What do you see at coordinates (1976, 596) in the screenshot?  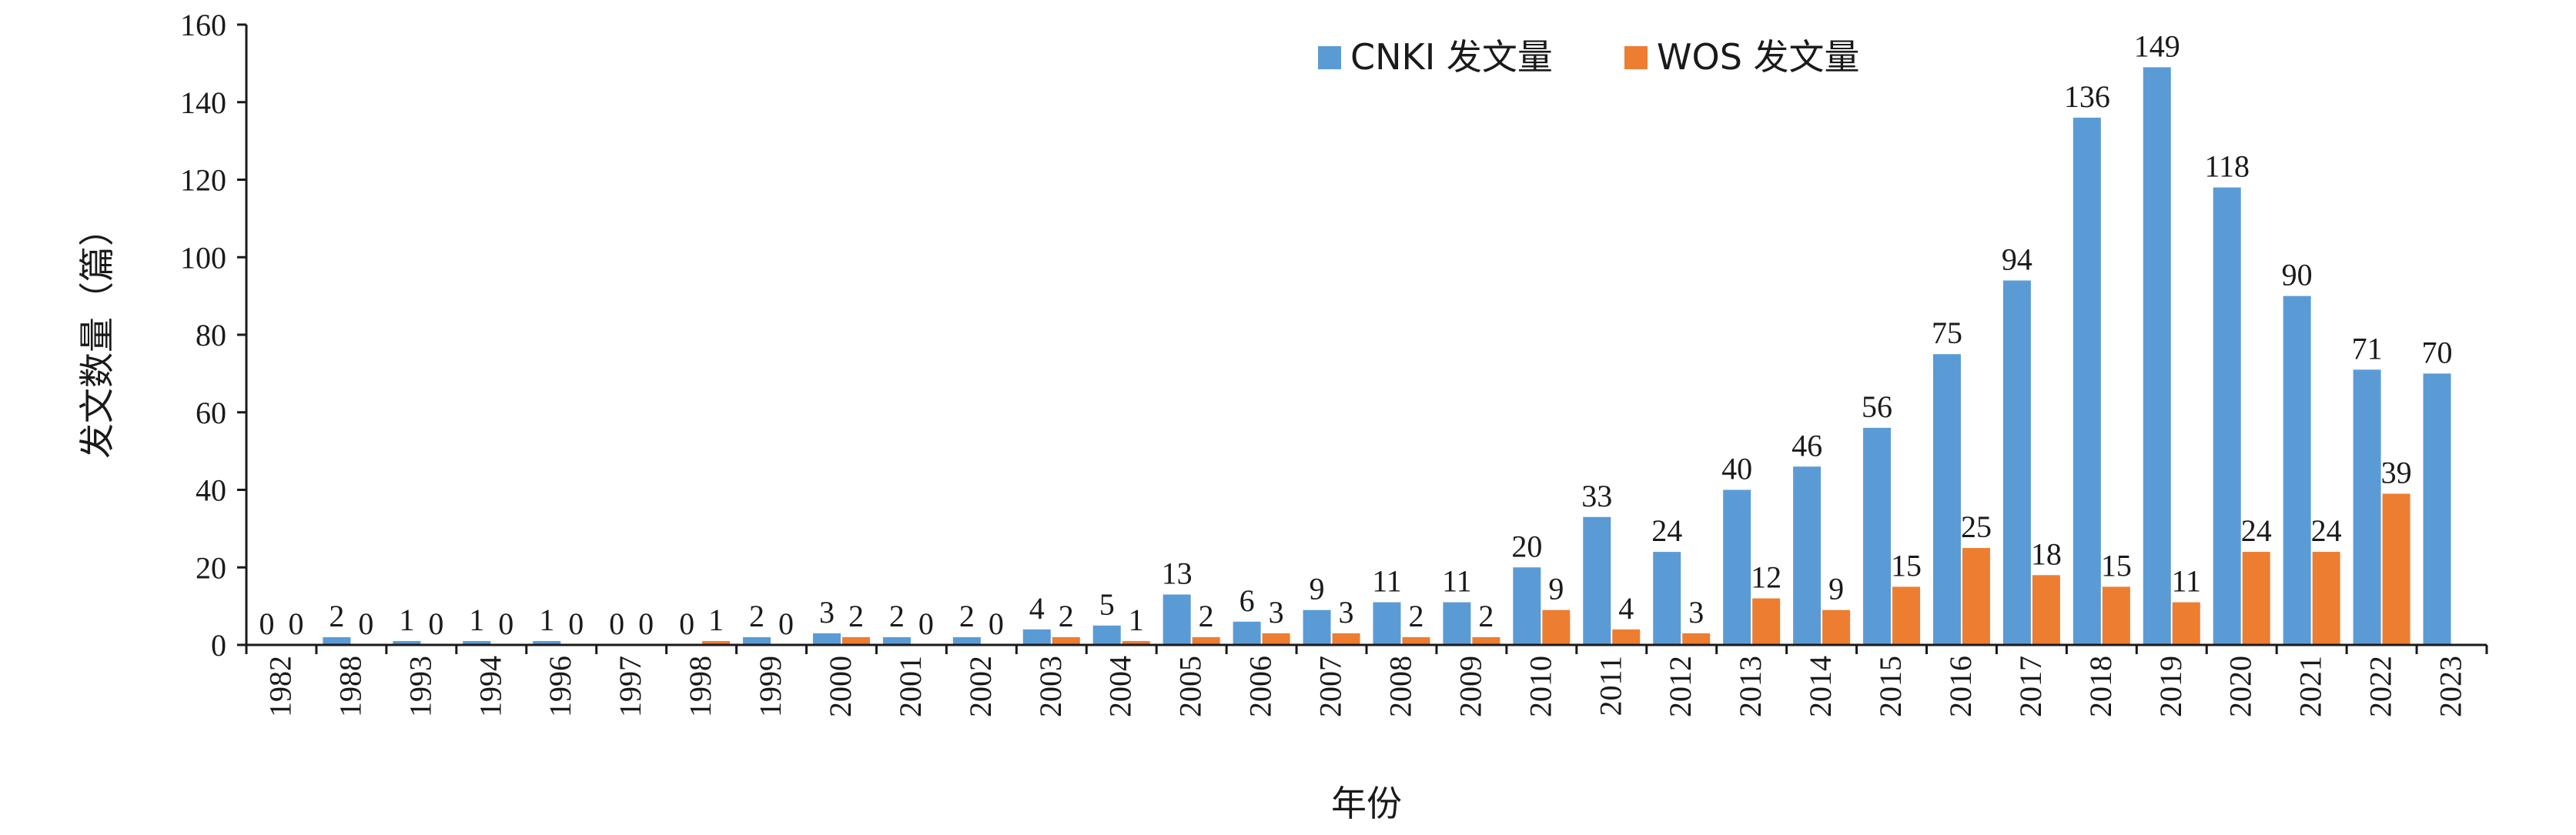 I see `bar-wos-2016` at bounding box center [1976, 596].